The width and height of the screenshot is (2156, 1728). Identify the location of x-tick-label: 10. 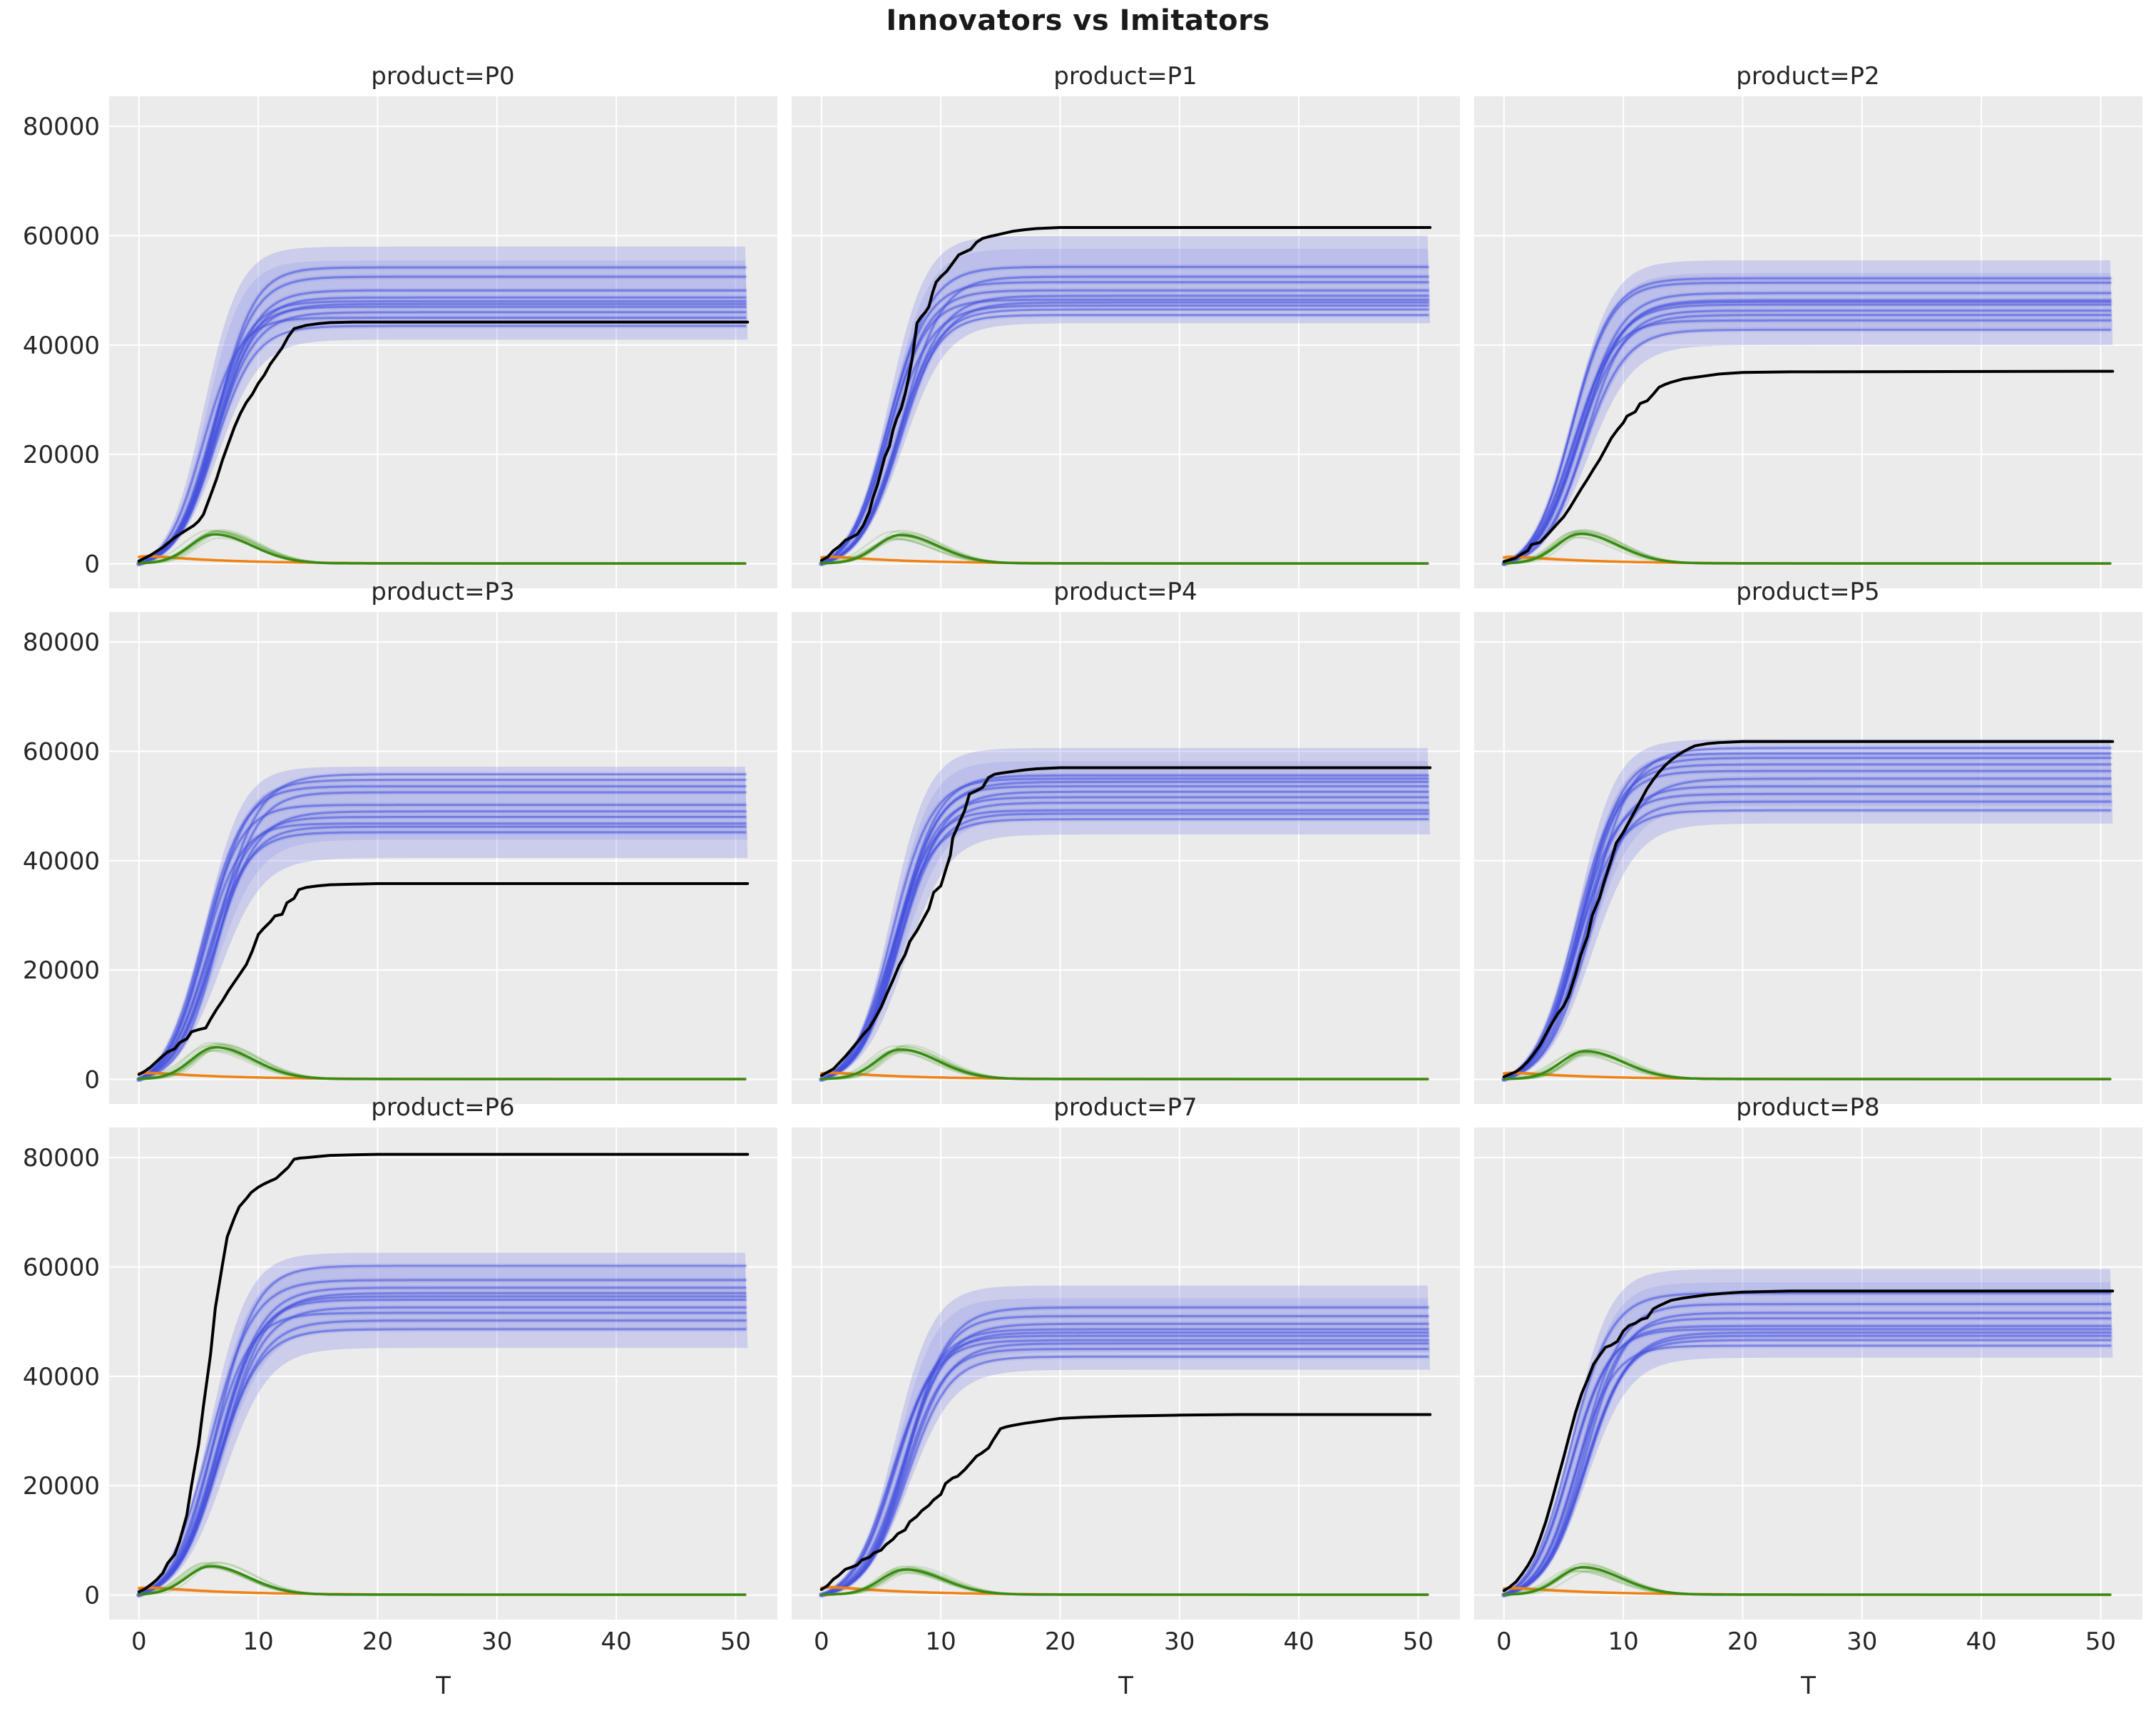
(1624, 1641).